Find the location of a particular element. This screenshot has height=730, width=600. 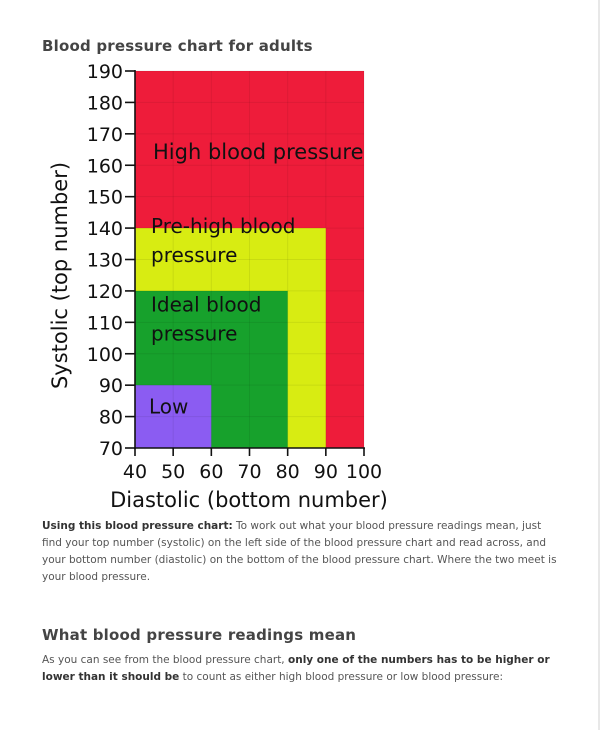

region-label-3-0: Low is located at coordinates (168, 406).